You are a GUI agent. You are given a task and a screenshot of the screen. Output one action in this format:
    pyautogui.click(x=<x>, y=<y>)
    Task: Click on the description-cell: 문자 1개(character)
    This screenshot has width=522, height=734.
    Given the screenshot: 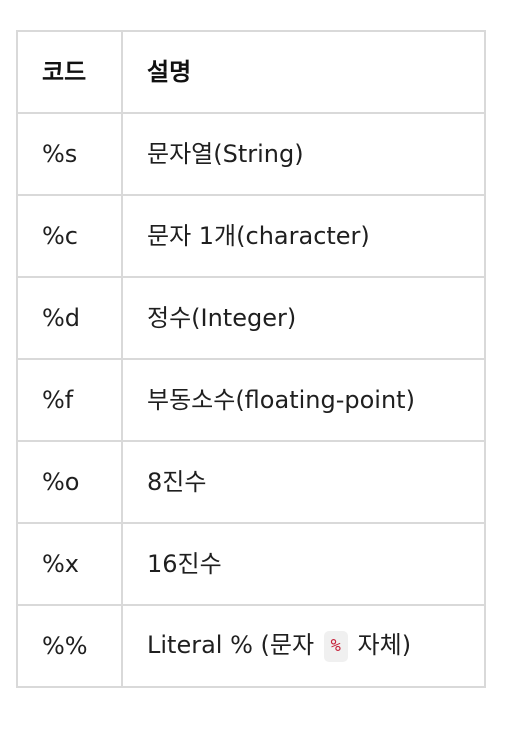 What is the action you would take?
    pyautogui.click(x=303, y=236)
    